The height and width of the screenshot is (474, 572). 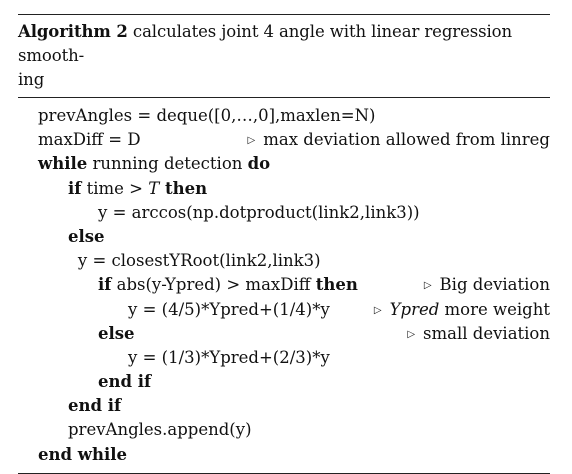 I want to click on line-code: y = arccos(np.dotproduct(link2,link3)), so click(x=259, y=213).